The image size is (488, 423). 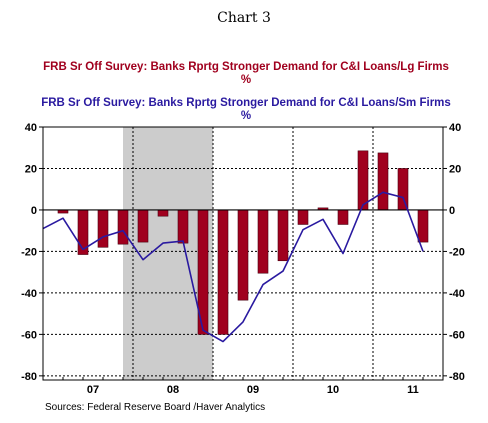 What do you see at coordinates (333, 390) in the screenshot?
I see `x-tick-label: 10` at bounding box center [333, 390].